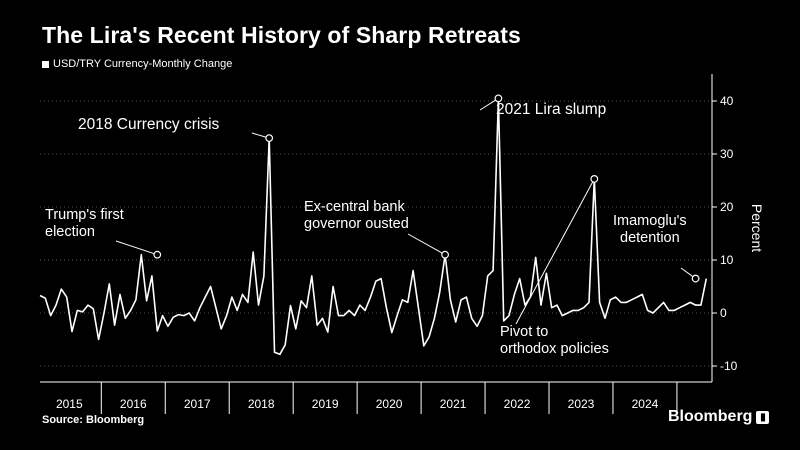  What do you see at coordinates (650, 221) in the screenshot?
I see `annotation-imamoglu-line1: Imamoglu's` at bounding box center [650, 221].